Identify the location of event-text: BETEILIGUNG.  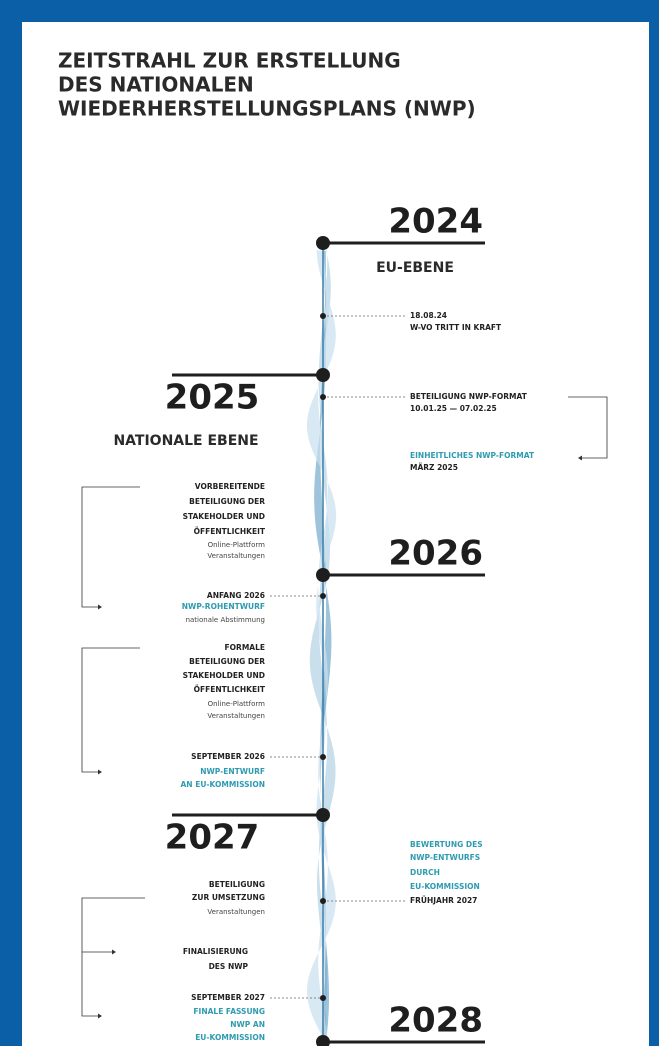
(237, 884).